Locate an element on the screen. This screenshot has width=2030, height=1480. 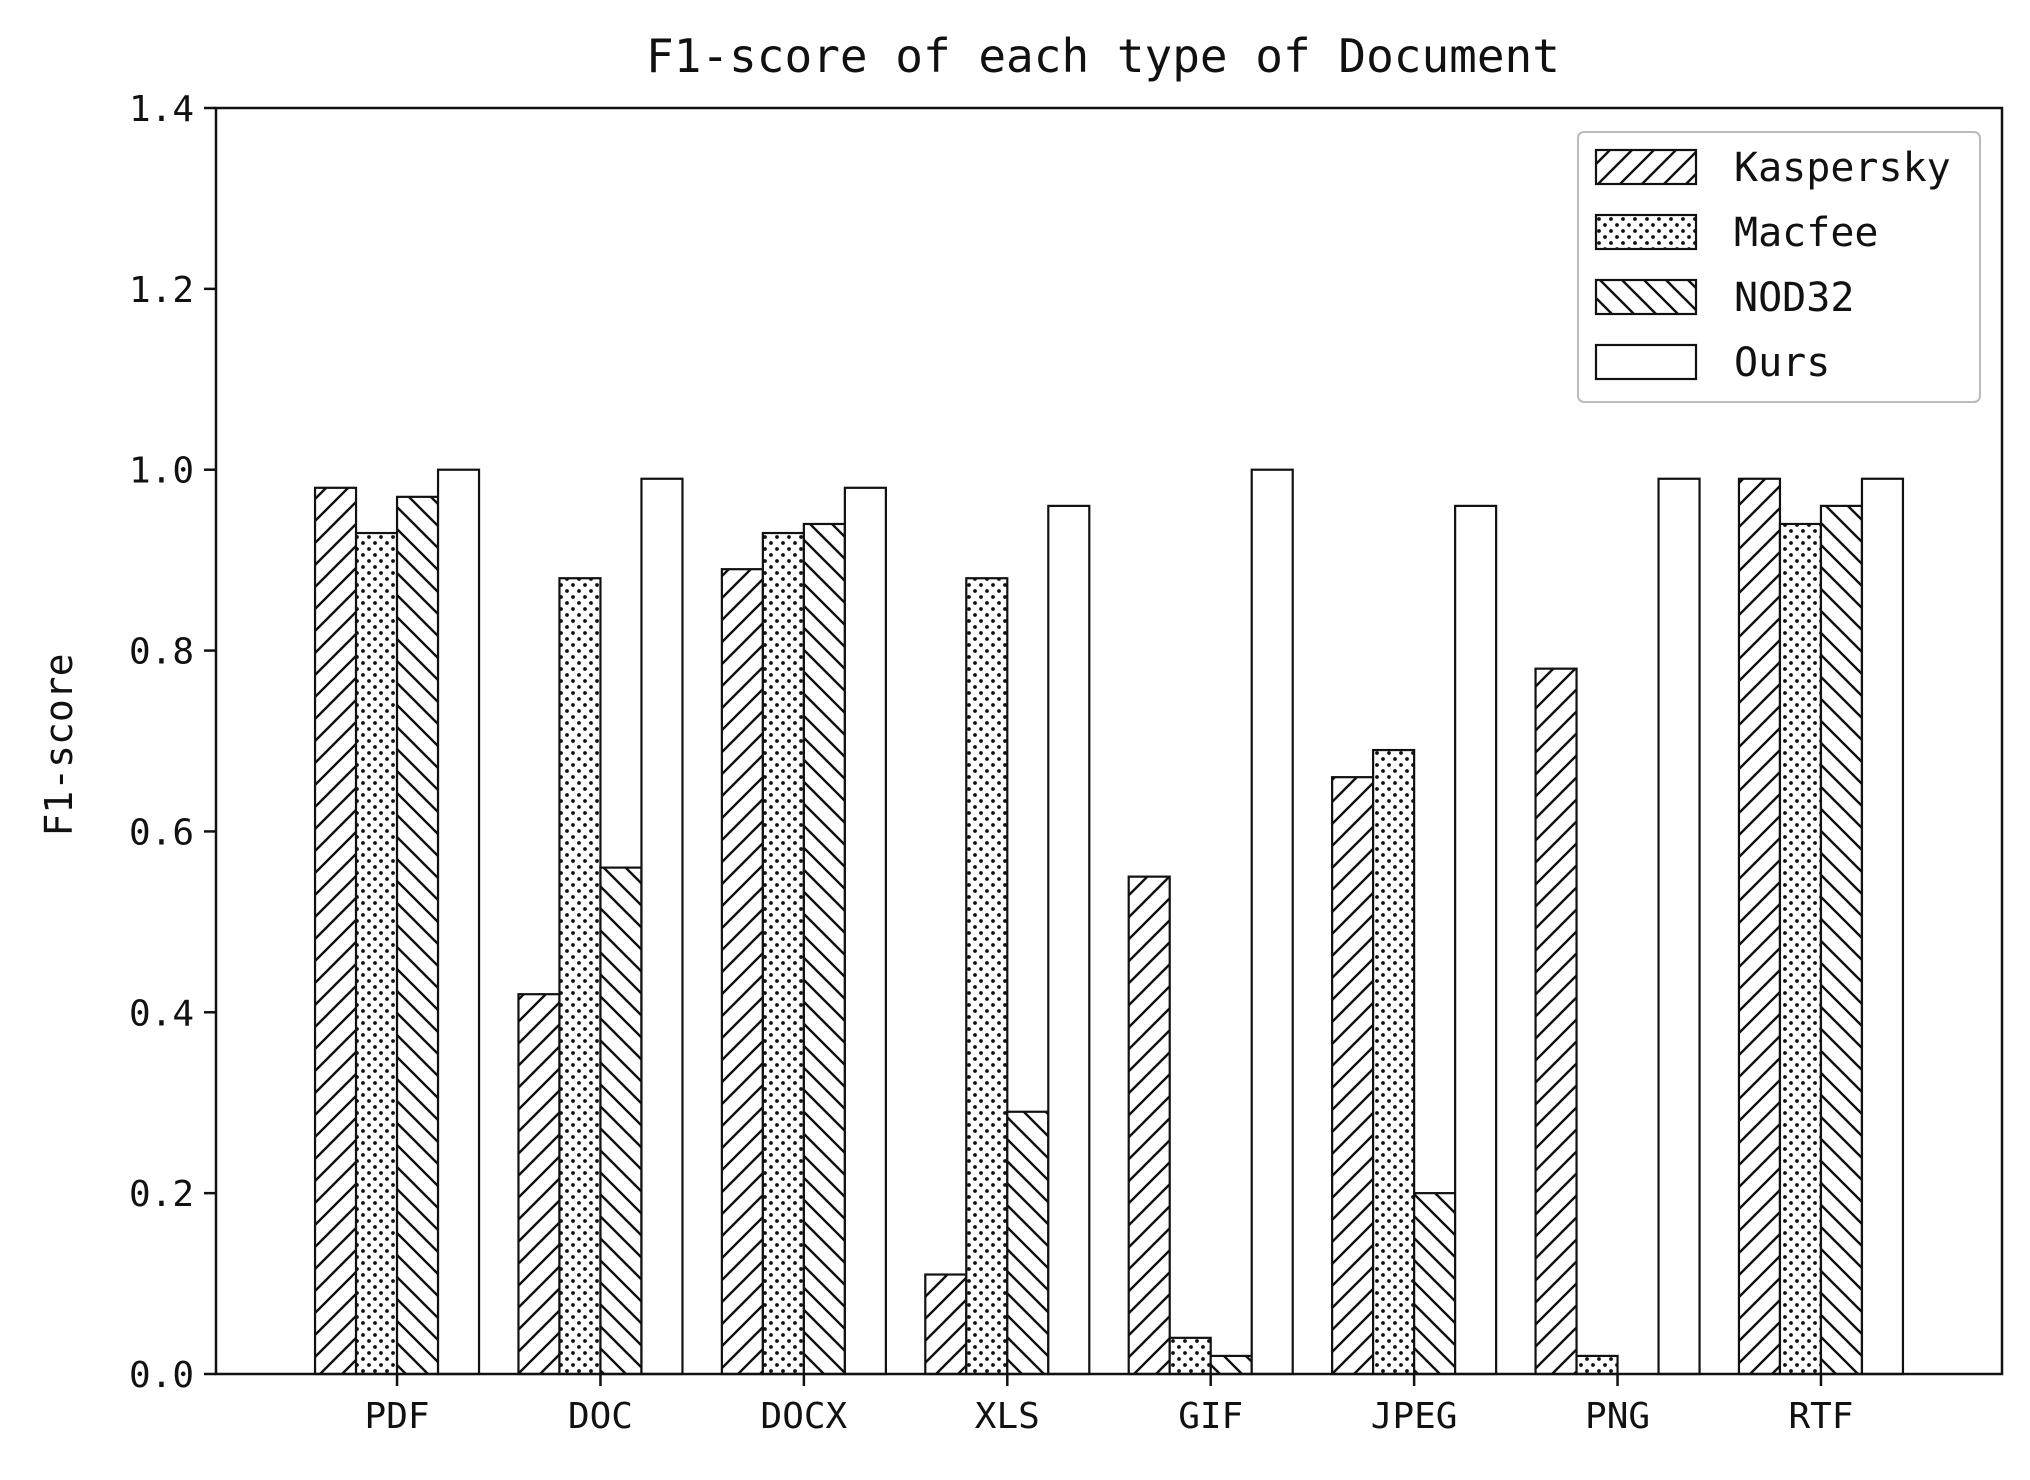
legend-swatch-kaspersky is located at coordinates (1646, 167).